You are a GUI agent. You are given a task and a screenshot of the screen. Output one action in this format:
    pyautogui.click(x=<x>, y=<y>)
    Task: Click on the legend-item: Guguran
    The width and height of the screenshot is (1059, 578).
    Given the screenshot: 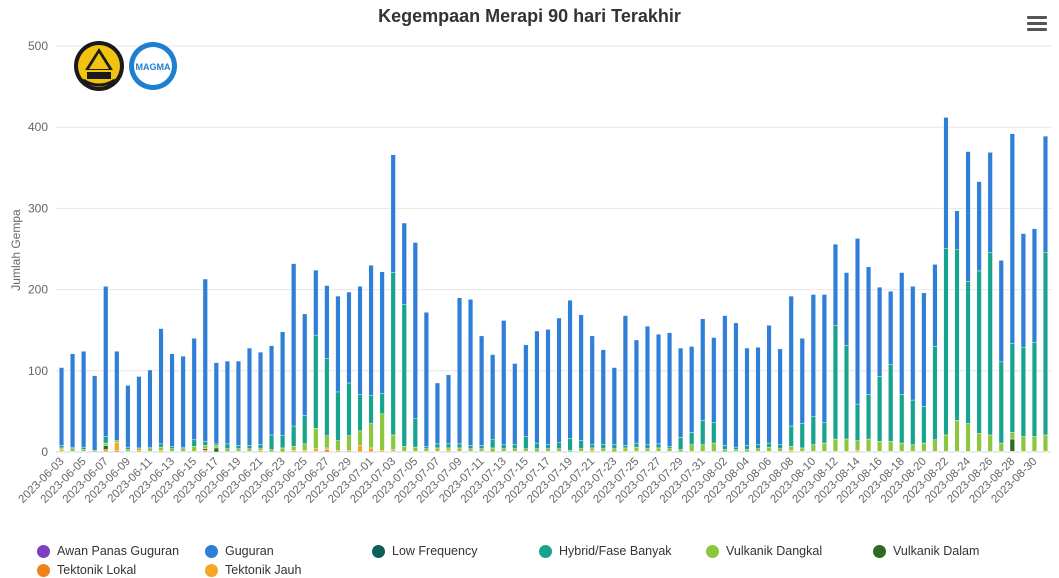 What is the action you would take?
    pyautogui.click(x=239, y=551)
    